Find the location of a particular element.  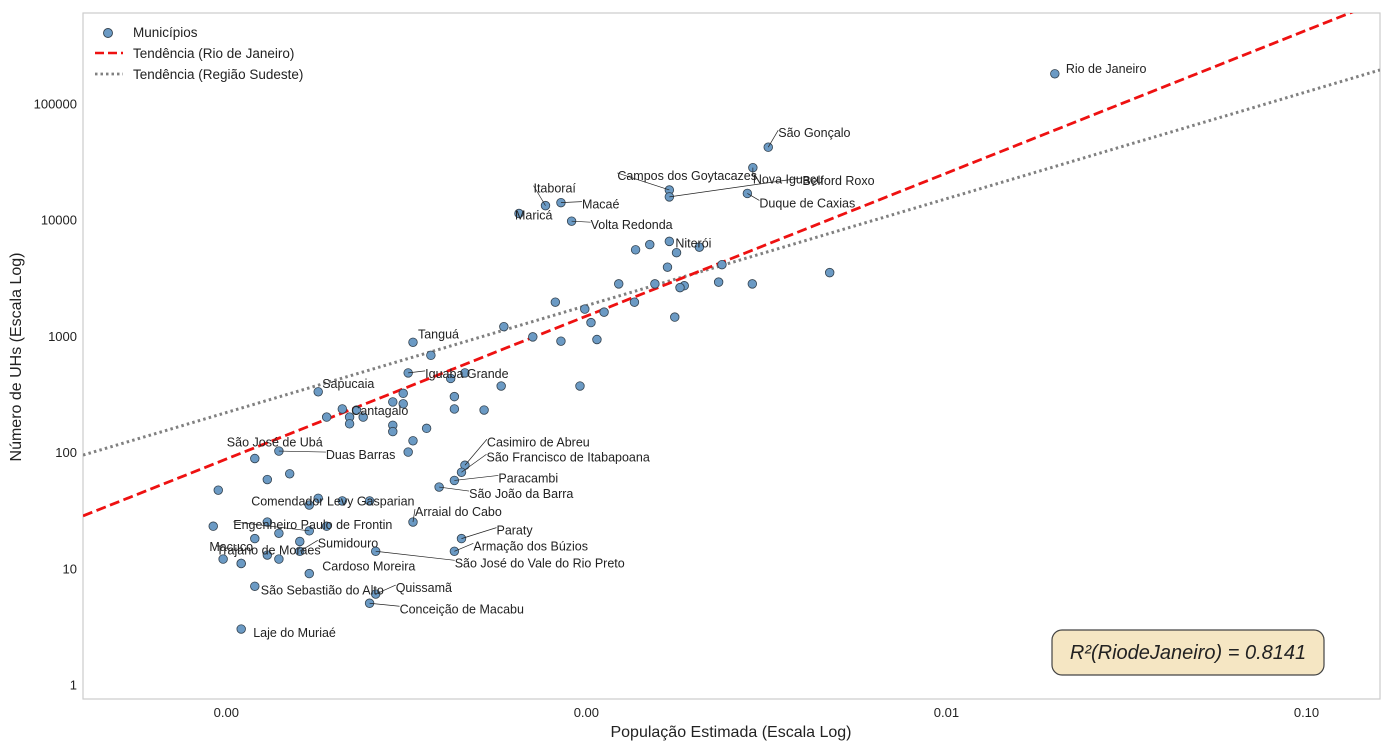

annotation-duque-de-caxias: Duque de Caxias is located at coordinates (807, 203).